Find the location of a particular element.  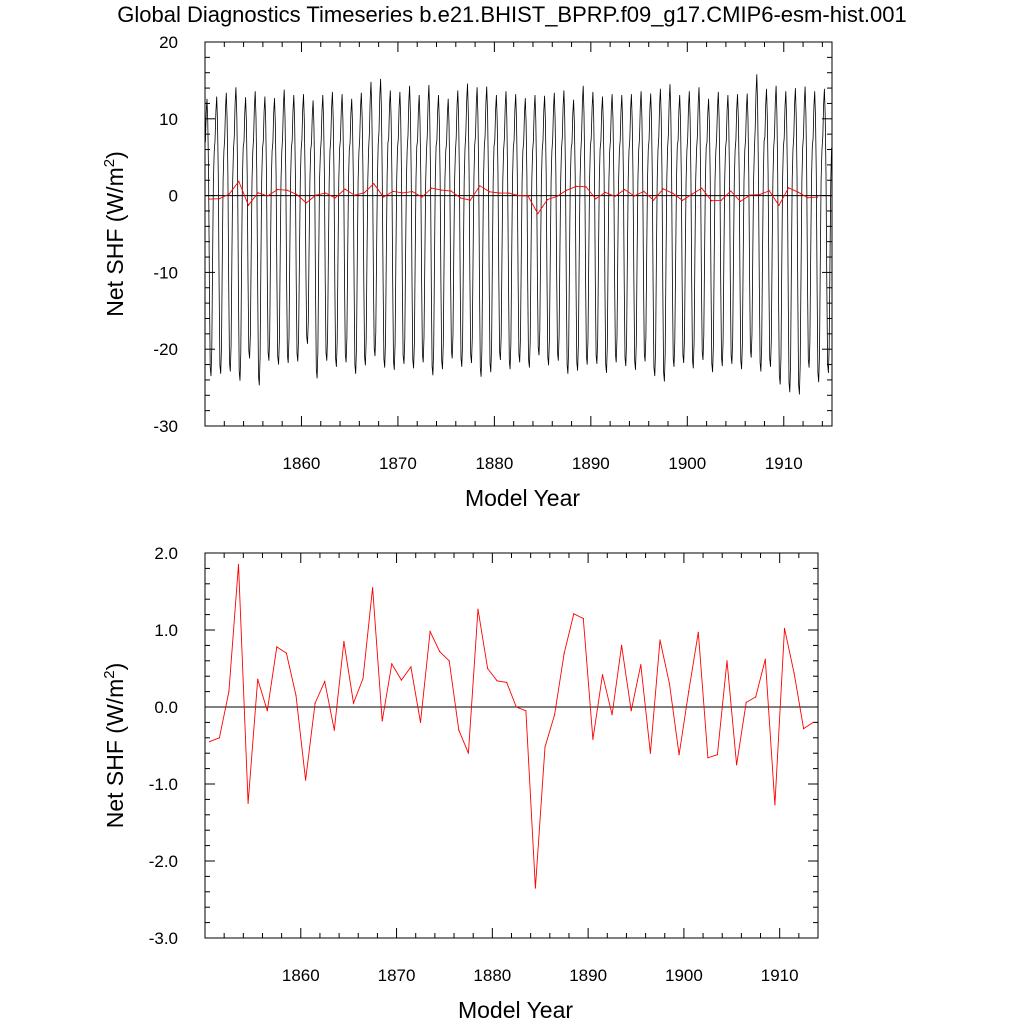

y-tick-label: 0 is located at coordinates (173, 196).